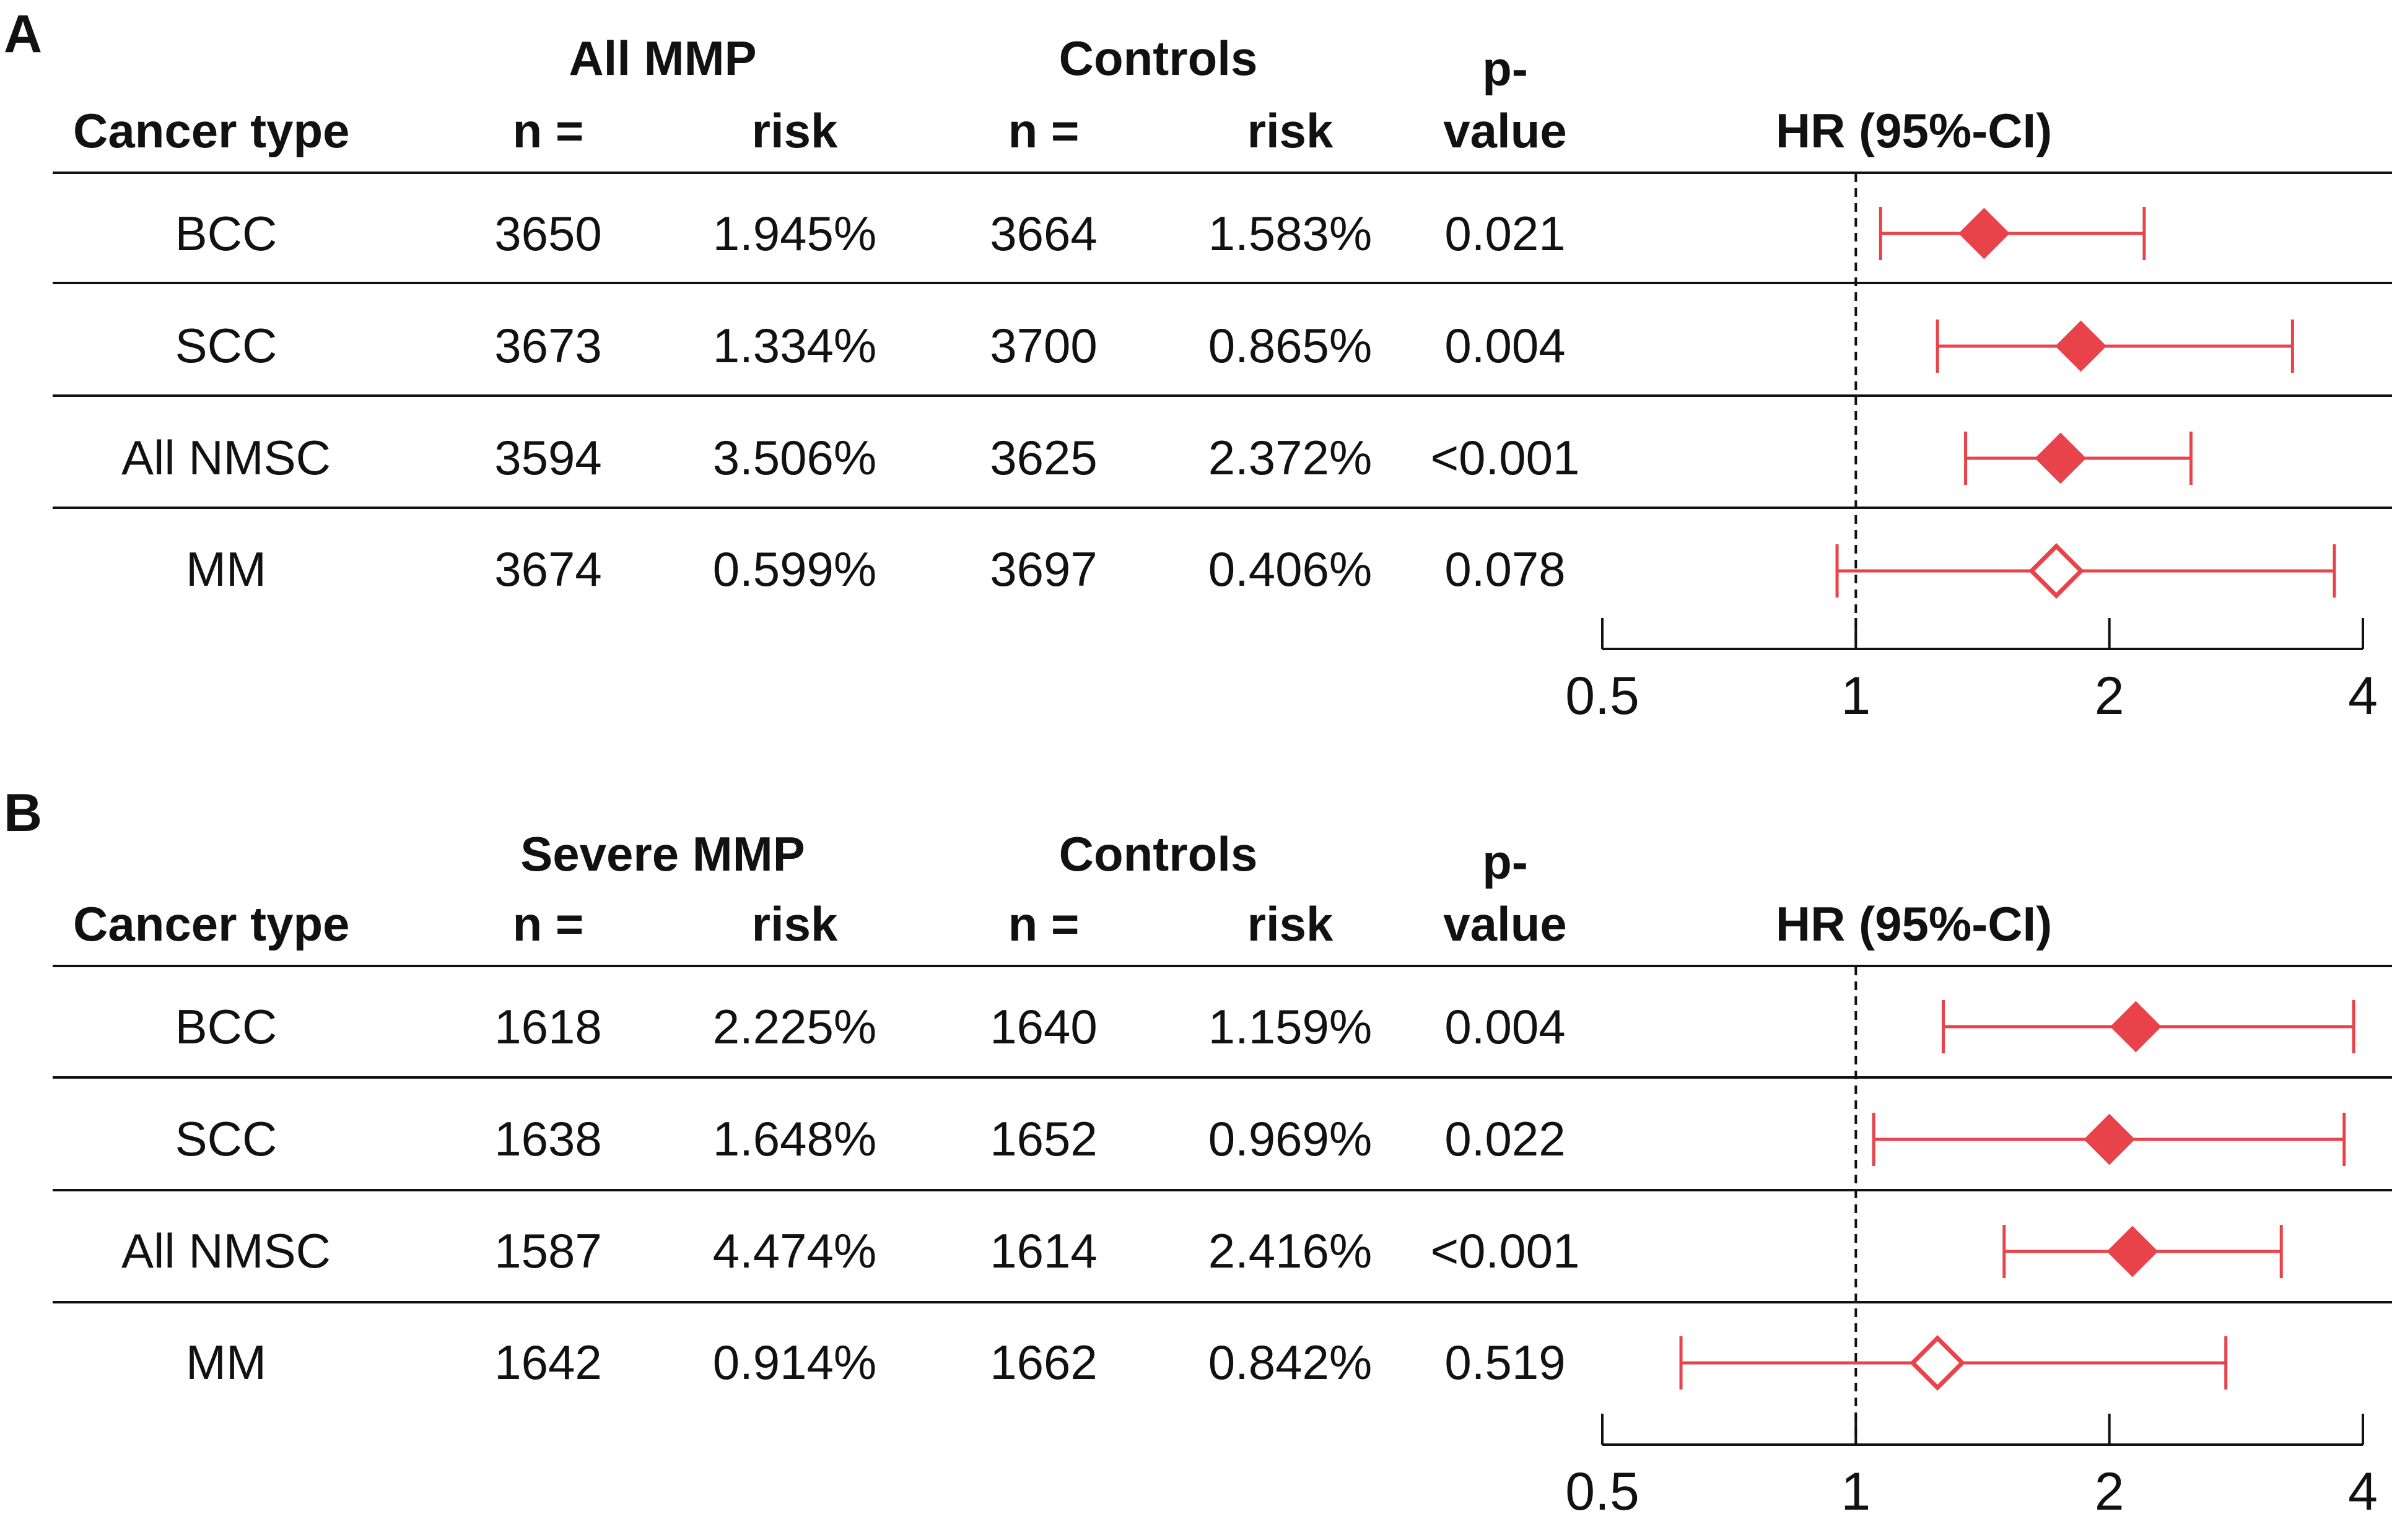 The image size is (2392, 1540). I want to click on controls-risk-cell: 0.406%, so click(1290, 569).